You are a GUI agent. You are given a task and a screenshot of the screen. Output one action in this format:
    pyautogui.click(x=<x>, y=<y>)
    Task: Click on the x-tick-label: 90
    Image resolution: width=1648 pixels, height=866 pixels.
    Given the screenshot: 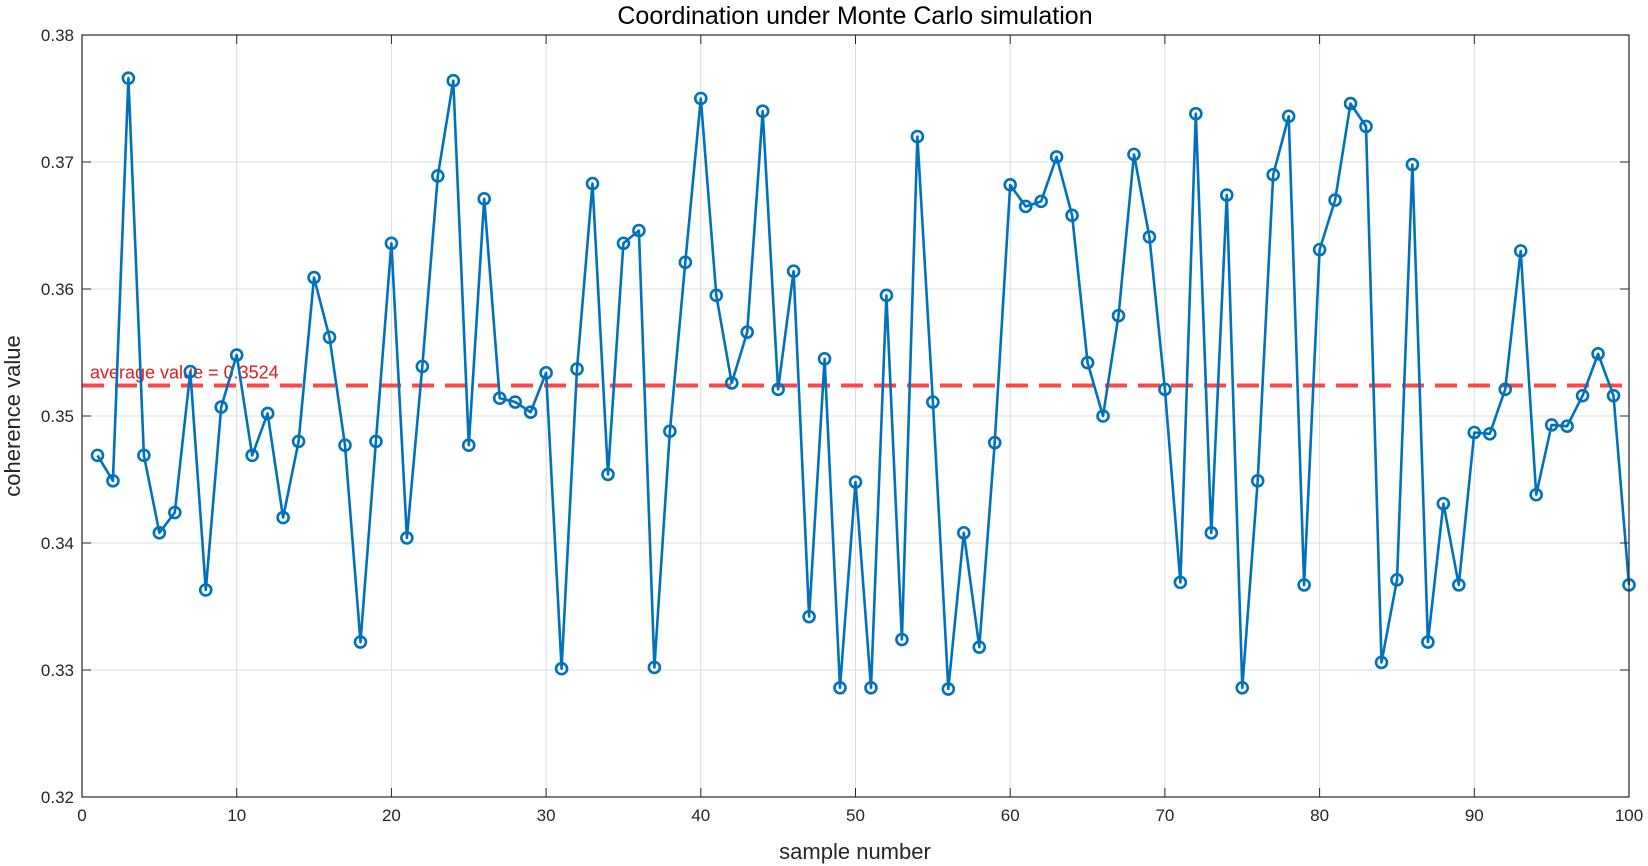 What is the action you would take?
    pyautogui.click(x=1474, y=815)
    